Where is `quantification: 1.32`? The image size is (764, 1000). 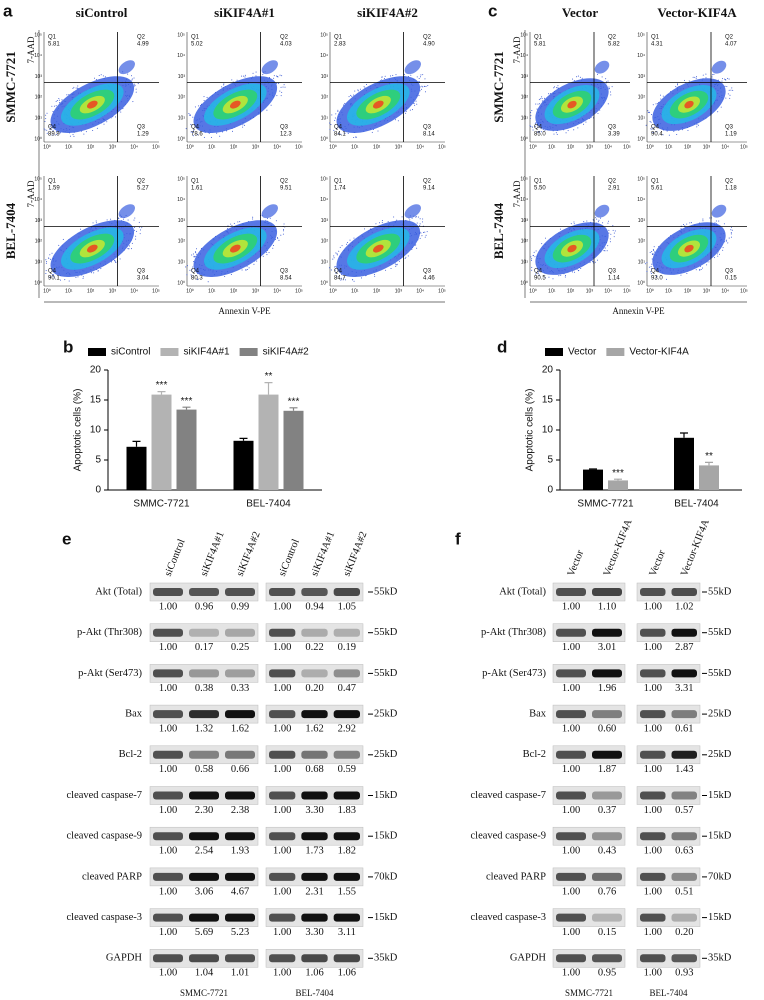
quantification: 1.32 is located at coordinates (204, 729).